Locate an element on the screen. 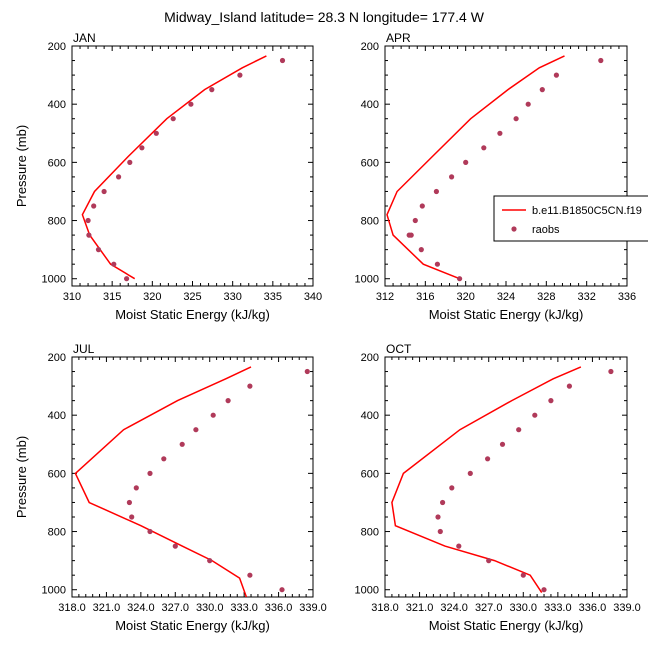 This screenshot has height=649, width=648. plot-frame is located at coordinates (192, 166).